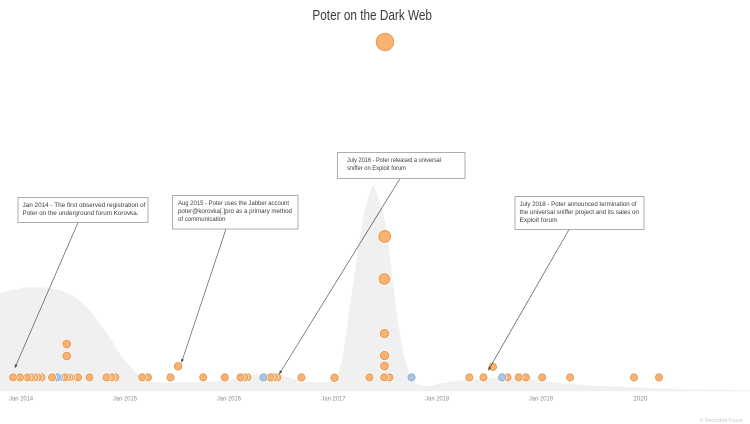  I want to click on svg-text:July 2016 - Poter released a u: July 2016 - Poter released a universal, so click(394, 160).